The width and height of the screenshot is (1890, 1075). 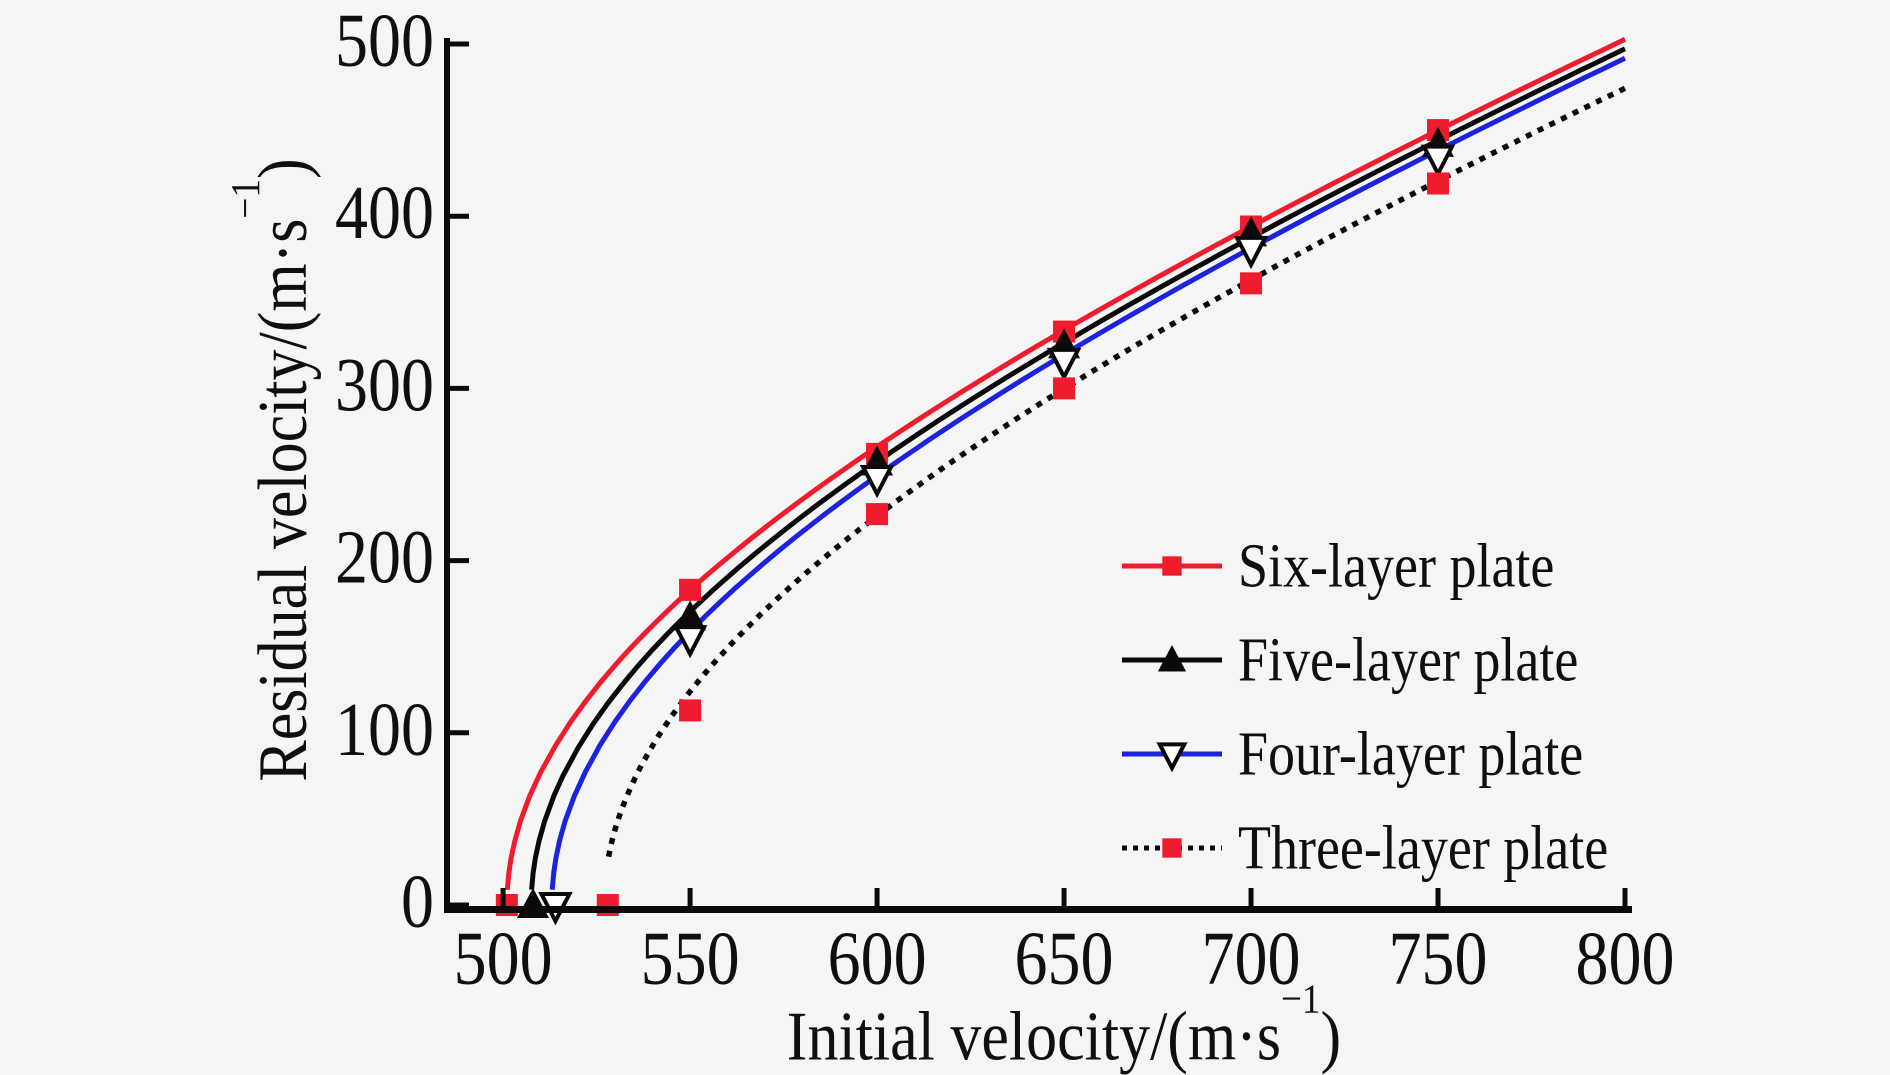 I want to click on legend-symbol-five-layer-plate, so click(x=1172, y=658).